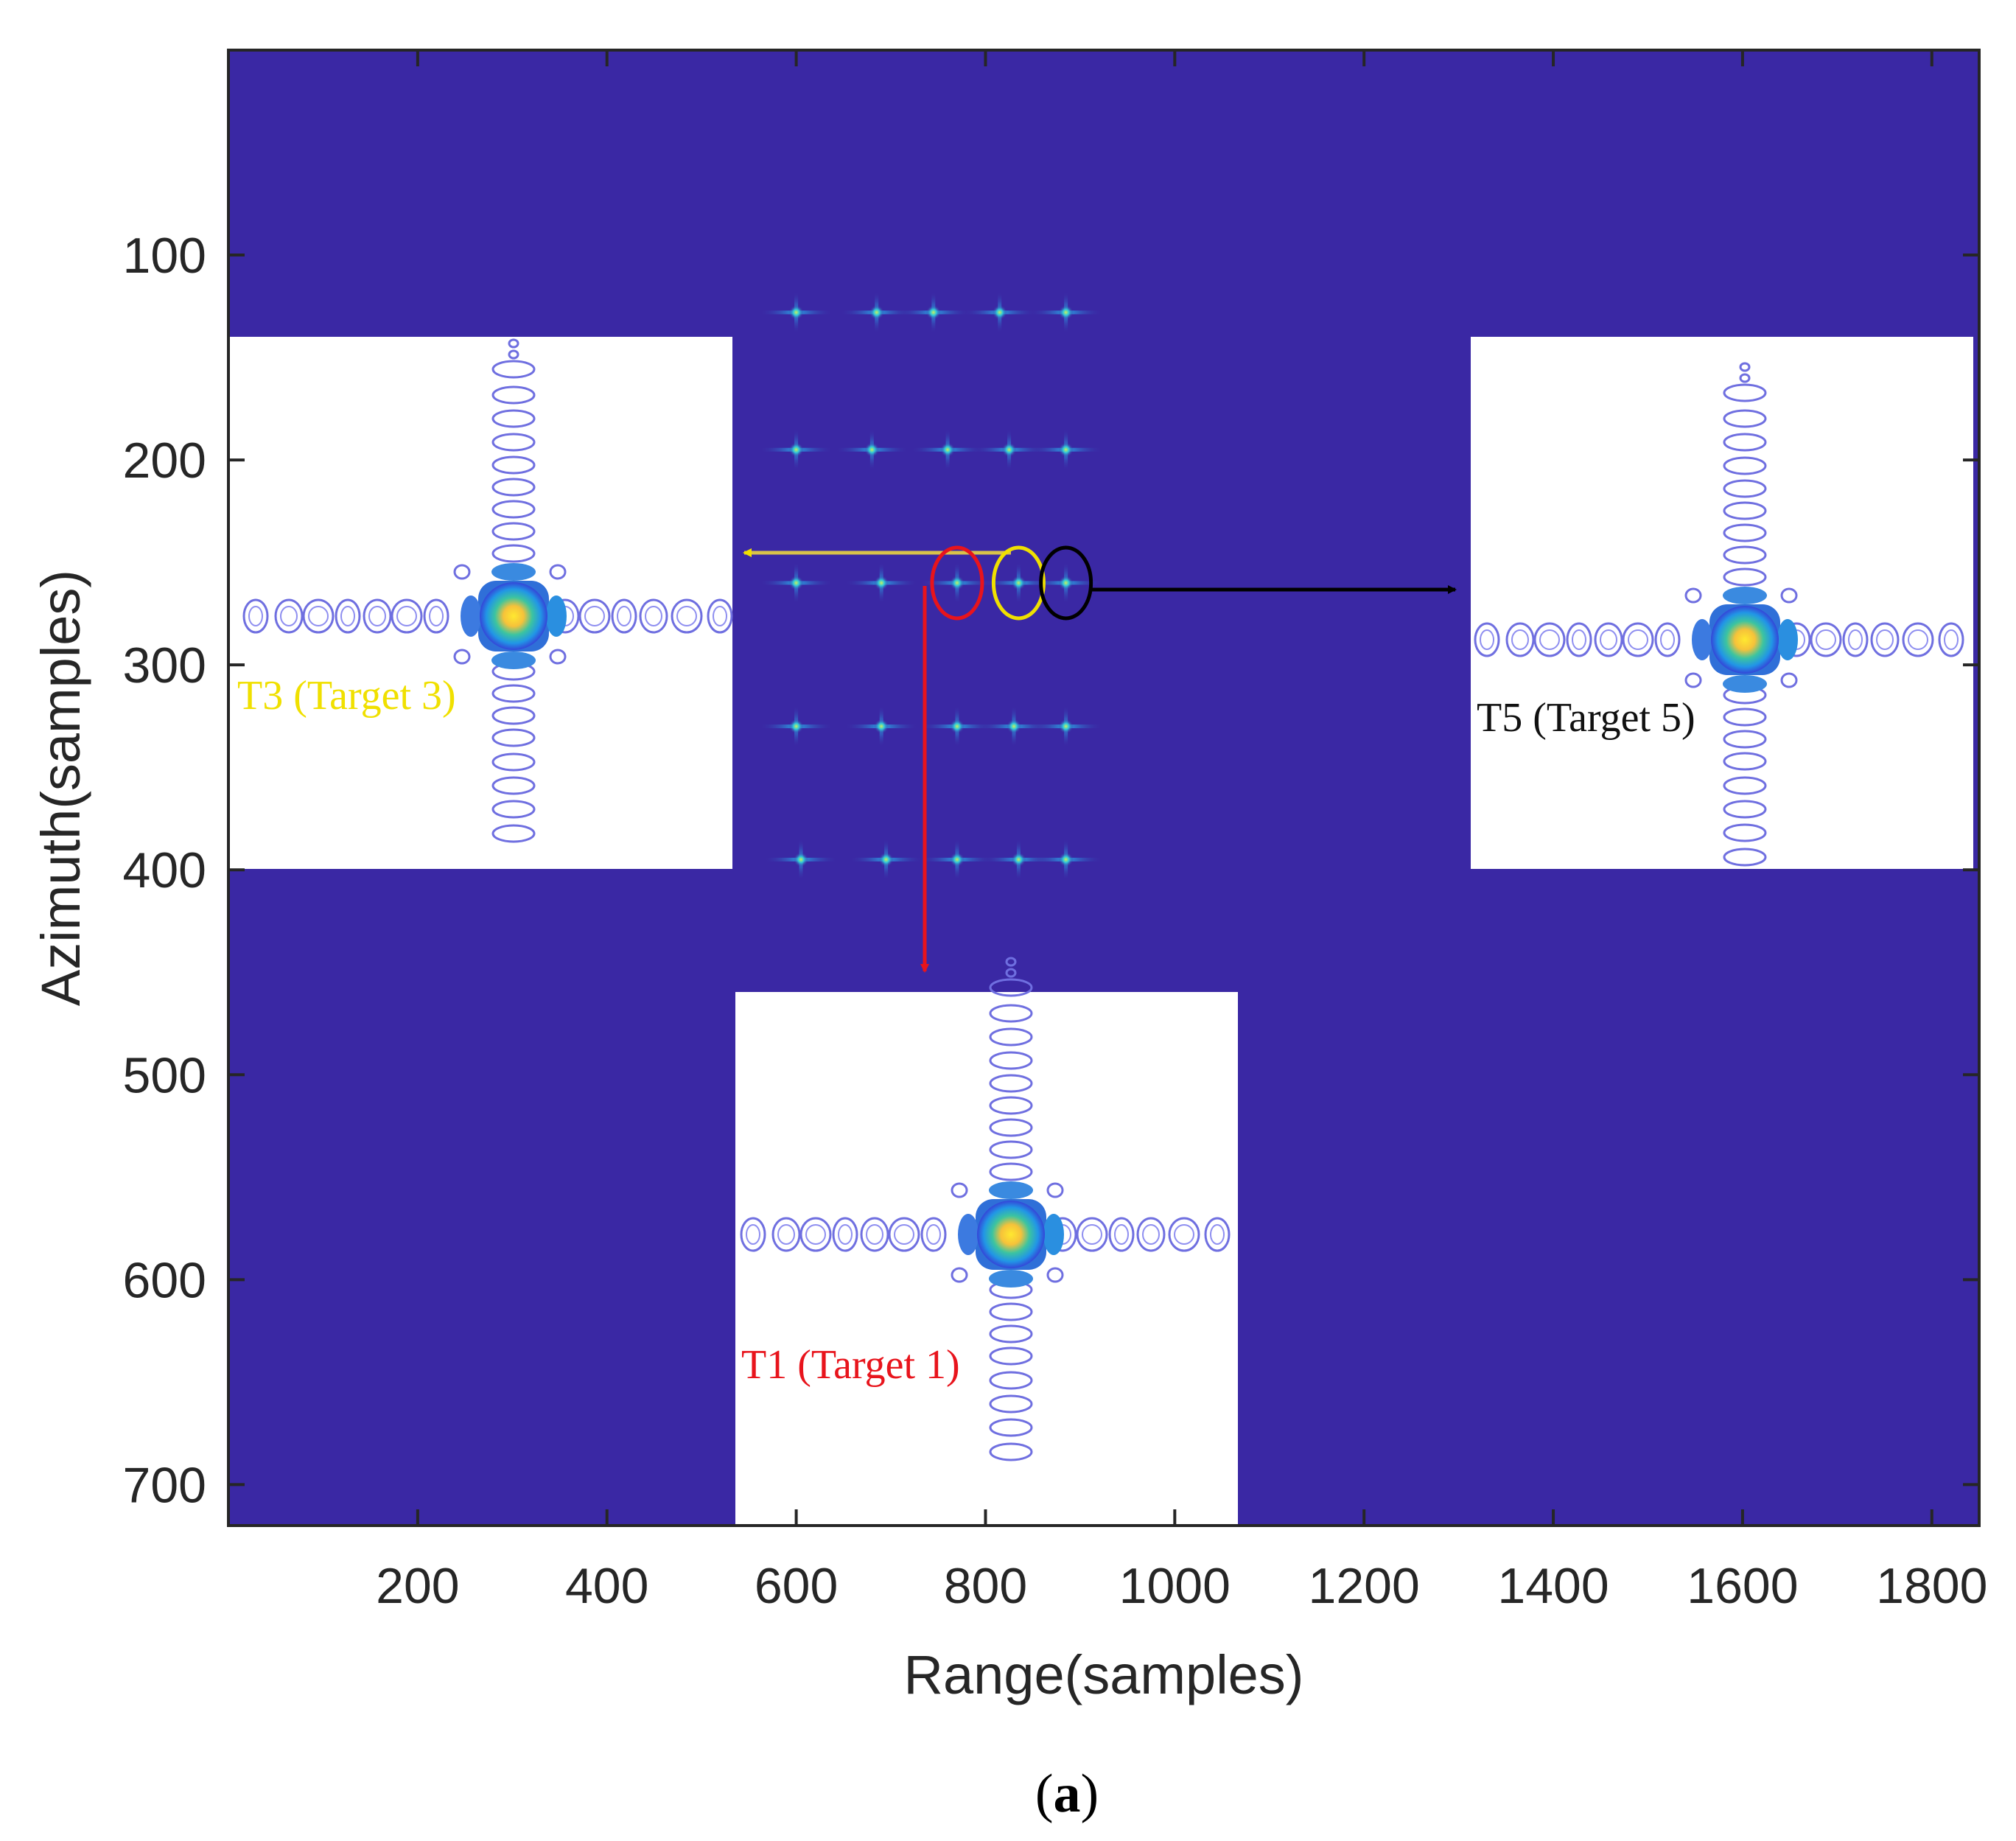 This screenshot has height=1841, width=2016. Describe the element at coordinates (164, 1075) in the screenshot. I see `y-tick-label: 500` at that location.